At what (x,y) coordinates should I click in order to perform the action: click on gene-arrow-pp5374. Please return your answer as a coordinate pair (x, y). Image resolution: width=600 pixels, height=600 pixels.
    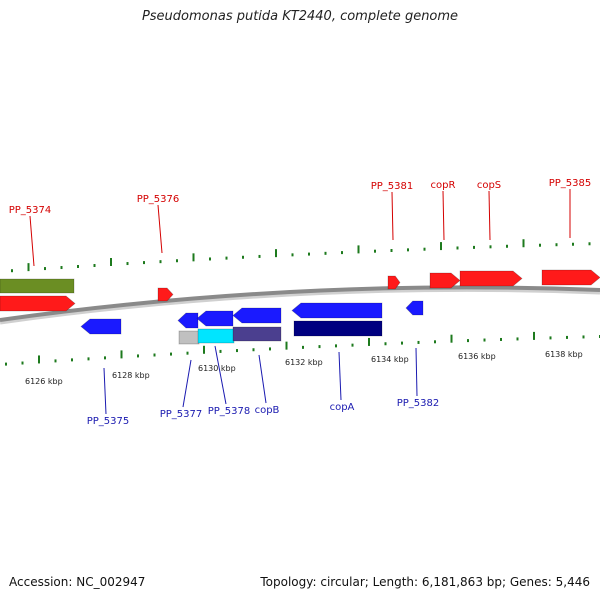
    Looking at the image, I should click on (38, 303).